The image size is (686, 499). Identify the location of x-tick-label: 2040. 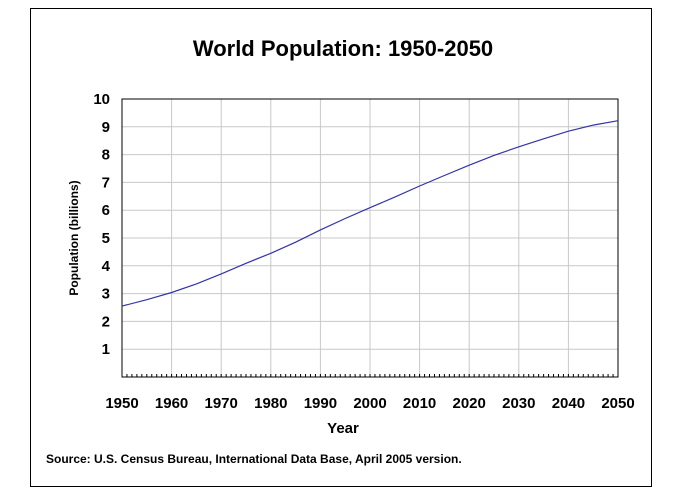
(568, 403).